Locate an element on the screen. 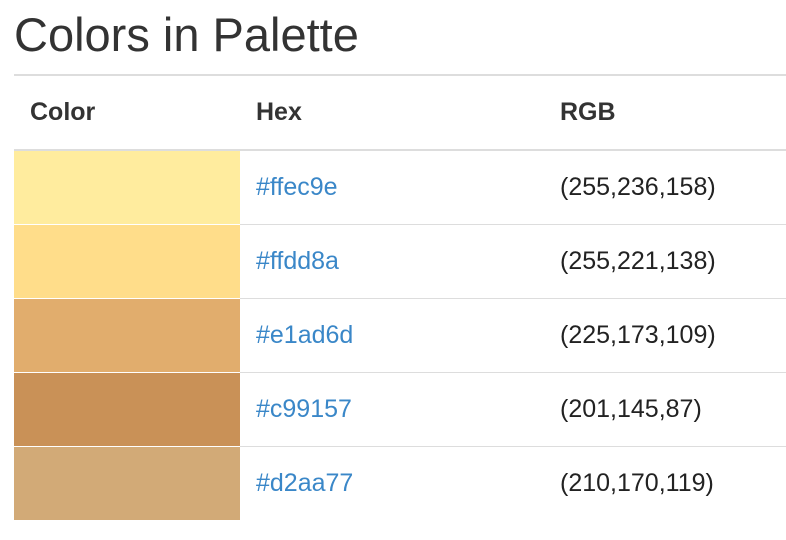 This screenshot has height=540, width=786. hex-link: #ffdd8a is located at coordinates (297, 260).